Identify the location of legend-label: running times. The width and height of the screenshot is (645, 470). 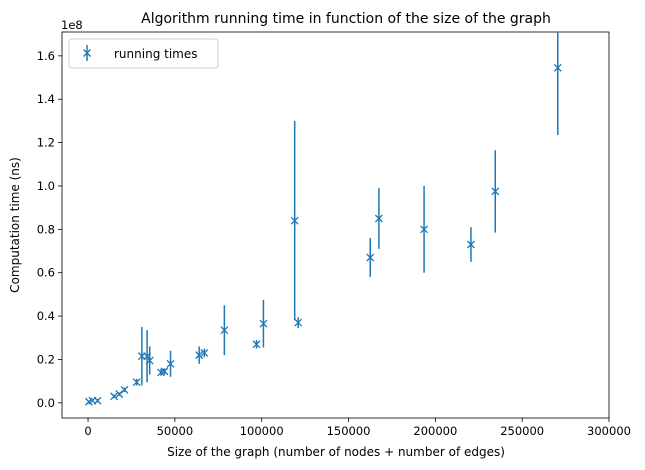
(155, 54).